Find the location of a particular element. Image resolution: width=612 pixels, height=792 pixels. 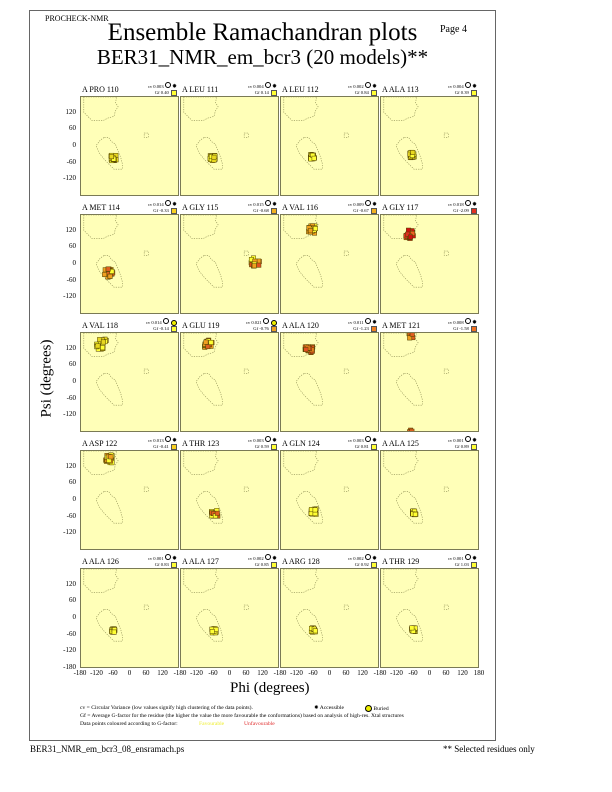

panel-stats: cv 0.001 ✸ Gf 1.03 is located at coordinates (448, 561).